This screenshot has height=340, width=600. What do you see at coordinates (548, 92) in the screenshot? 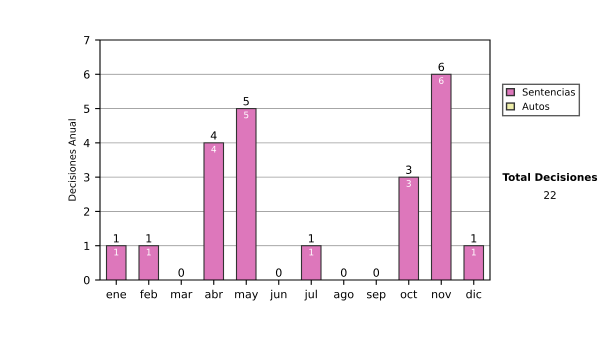
I see `legend-label: Sentencias` at bounding box center [548, 92].